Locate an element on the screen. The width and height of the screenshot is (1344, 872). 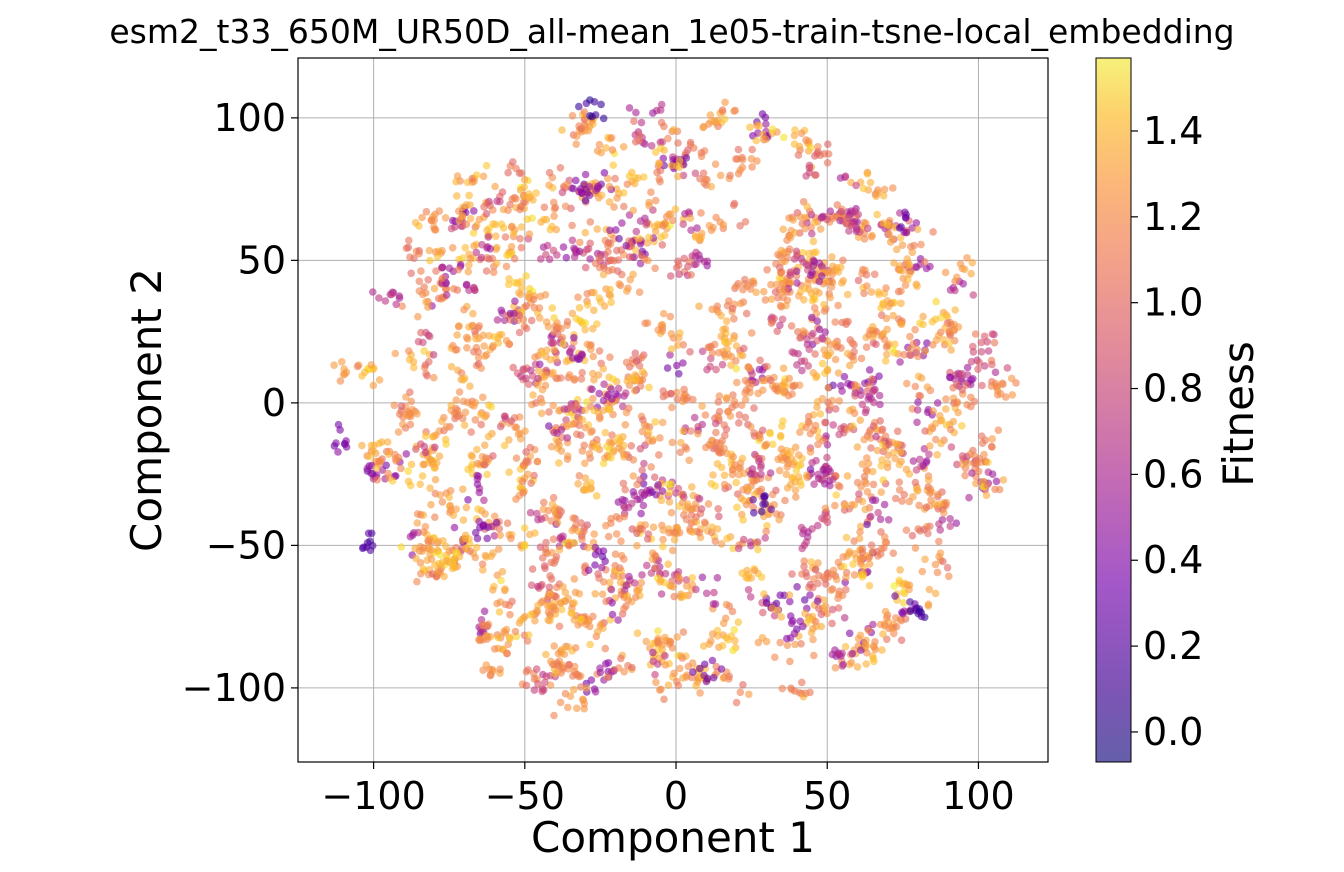
colorbar-tick-label-6: 1.2 is located at coordinates (1173, 217).